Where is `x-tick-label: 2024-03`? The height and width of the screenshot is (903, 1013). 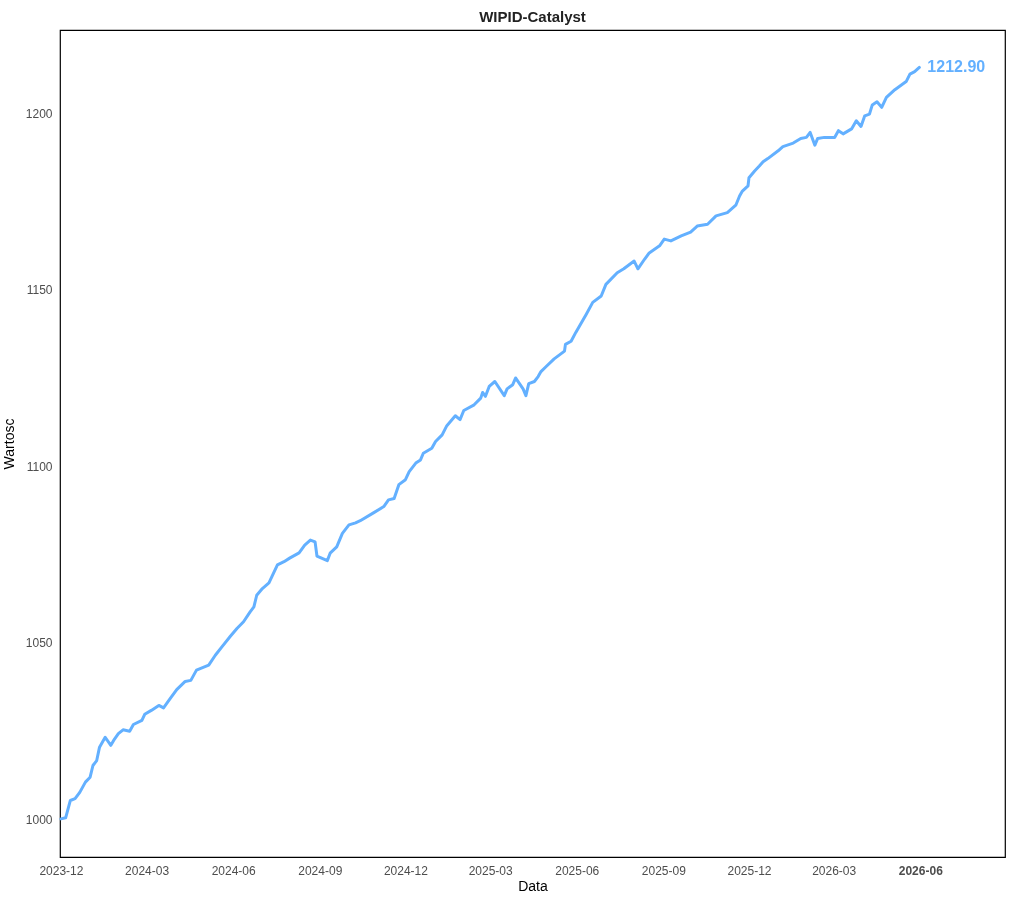
x-tick-label: 2024-03 is located at coordinates (147, 870).